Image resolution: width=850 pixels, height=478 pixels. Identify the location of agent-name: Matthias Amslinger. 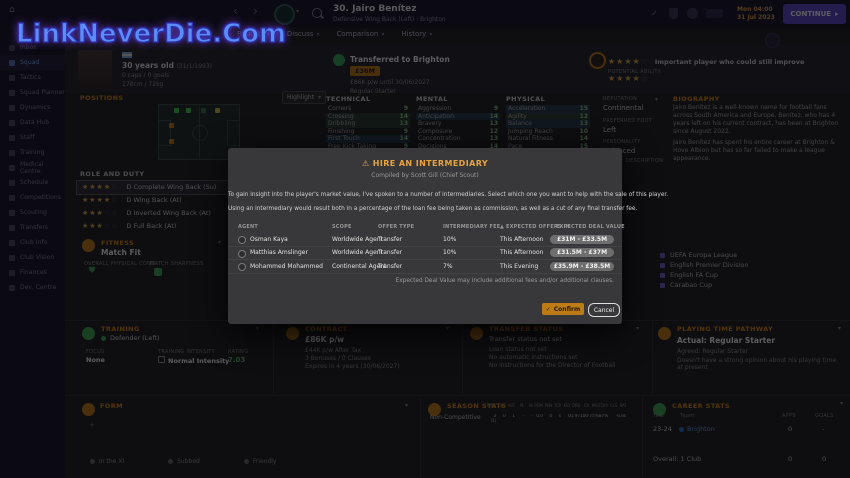
(279, 252).